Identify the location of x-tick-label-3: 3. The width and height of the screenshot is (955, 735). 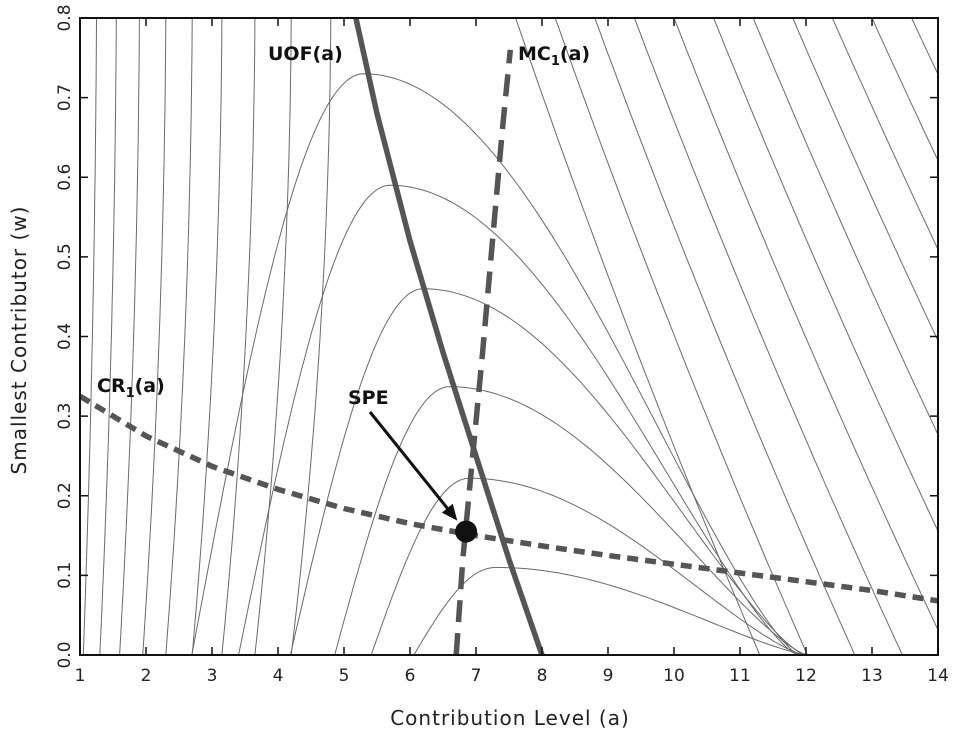
(212, 676).